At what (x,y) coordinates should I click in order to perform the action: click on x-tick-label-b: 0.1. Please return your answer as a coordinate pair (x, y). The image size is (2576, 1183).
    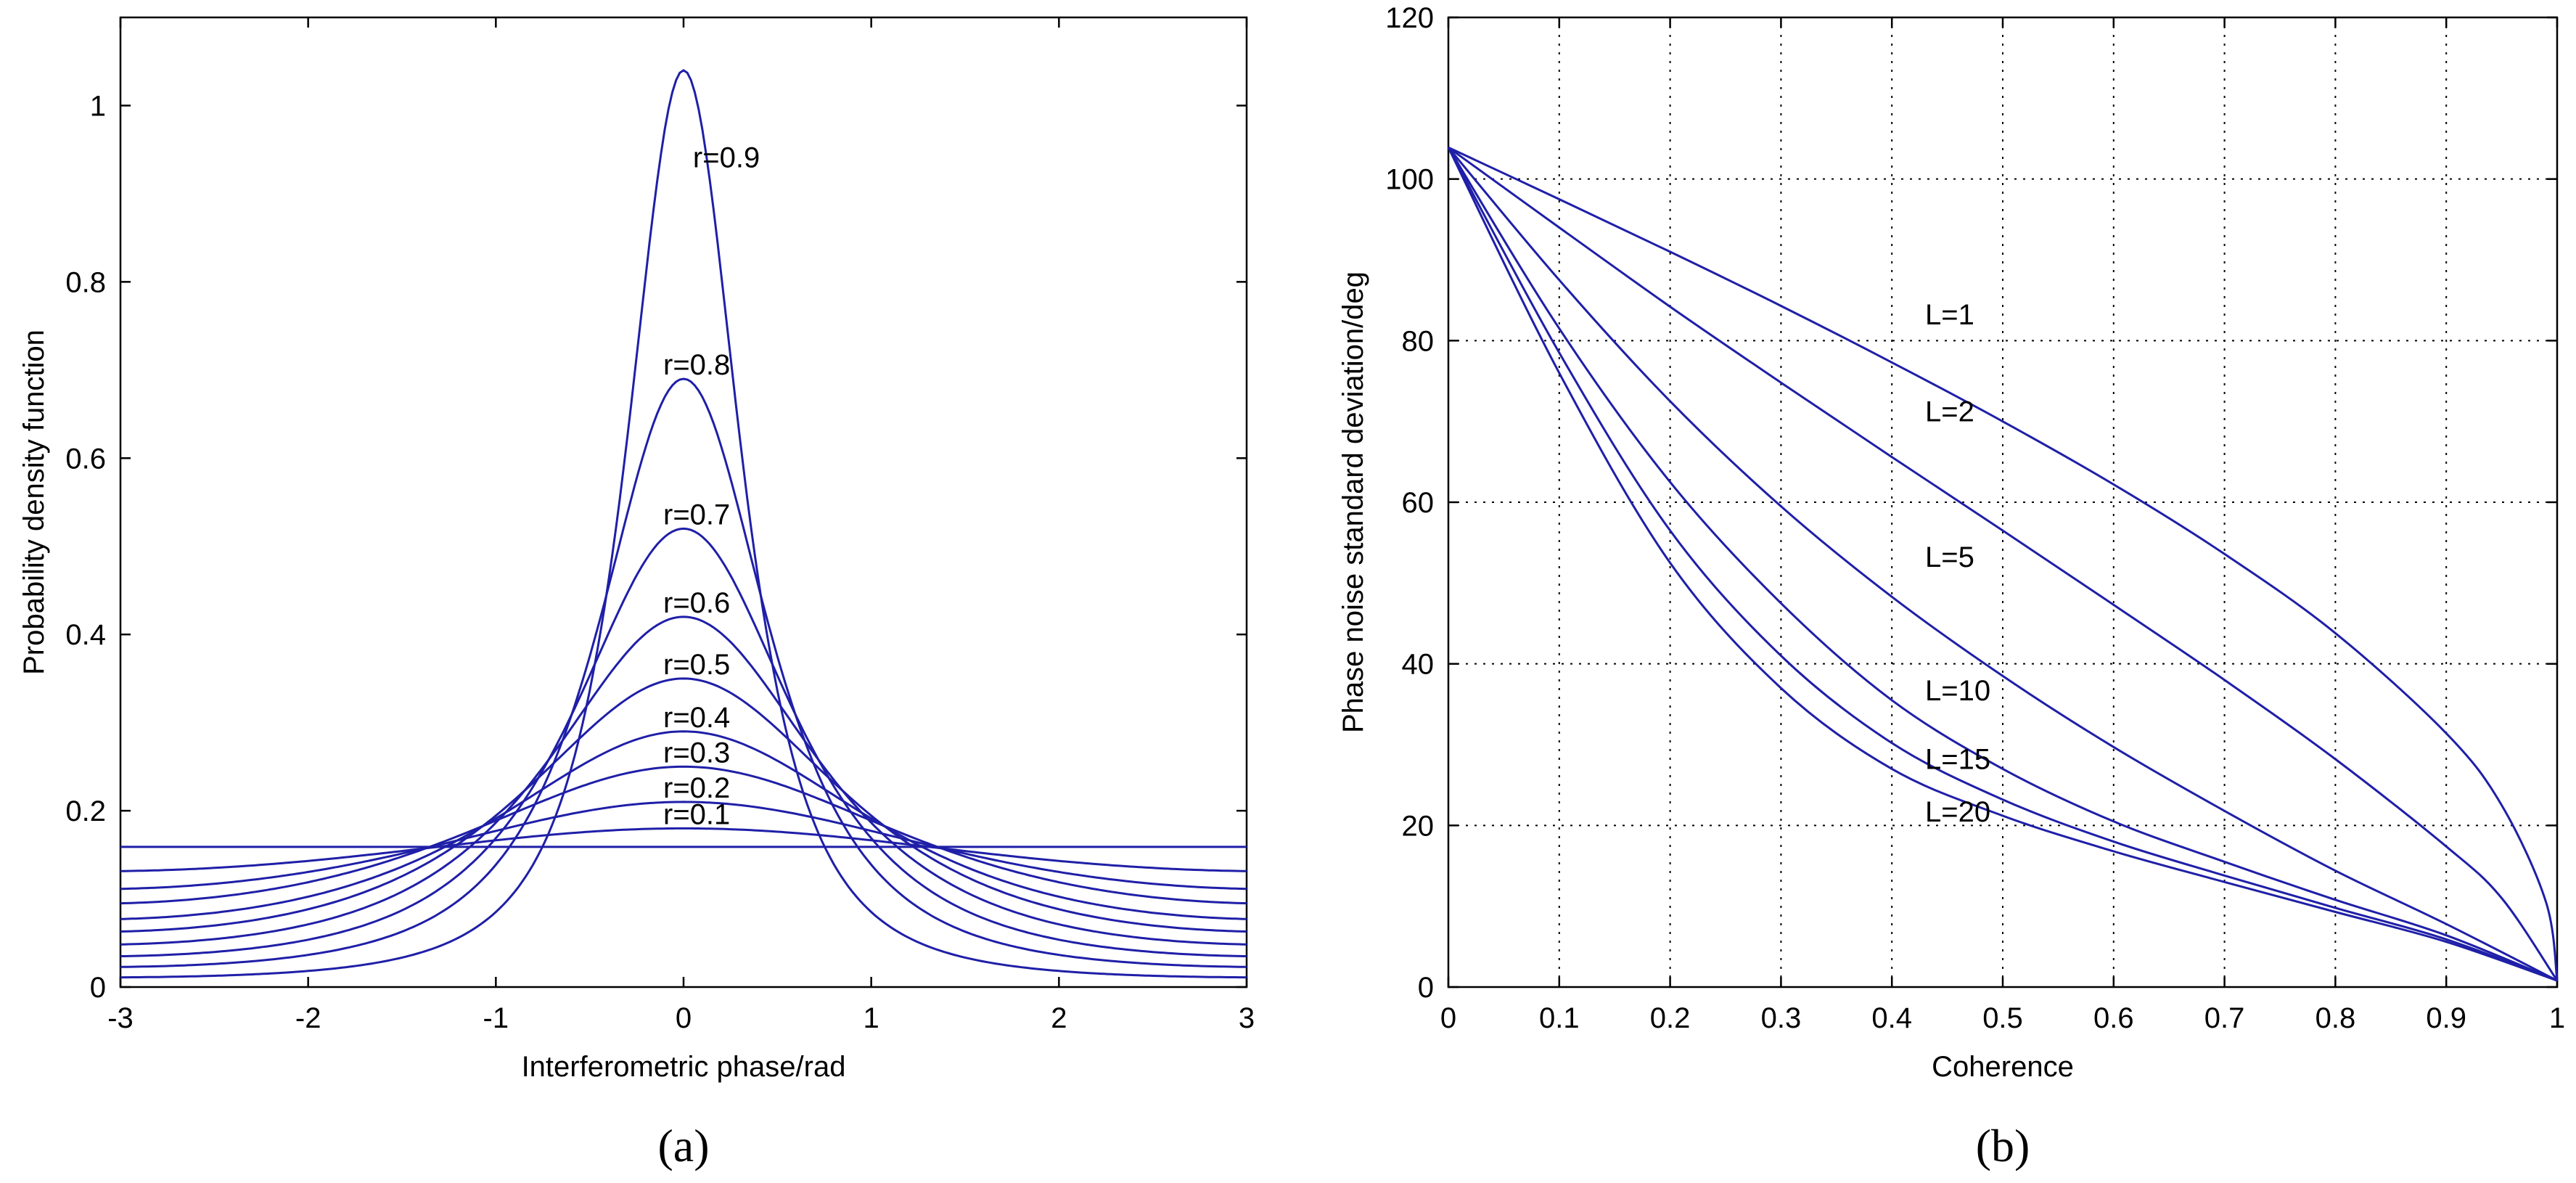
    Looking at the image, I should click on (1559, 1018).